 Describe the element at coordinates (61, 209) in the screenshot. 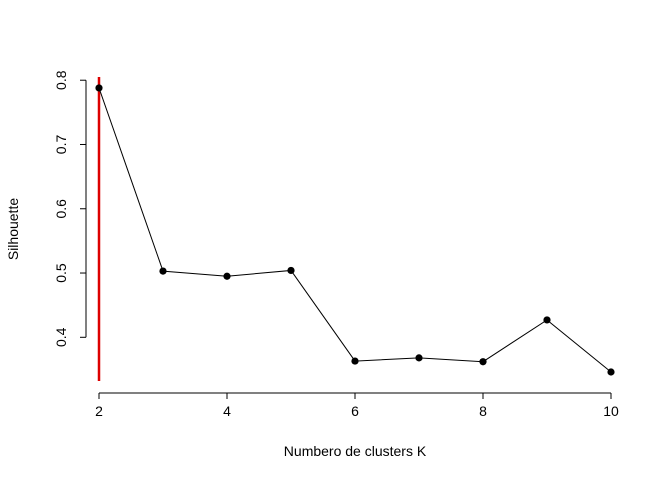

I see `y-tick-label: 0.6` at that location.